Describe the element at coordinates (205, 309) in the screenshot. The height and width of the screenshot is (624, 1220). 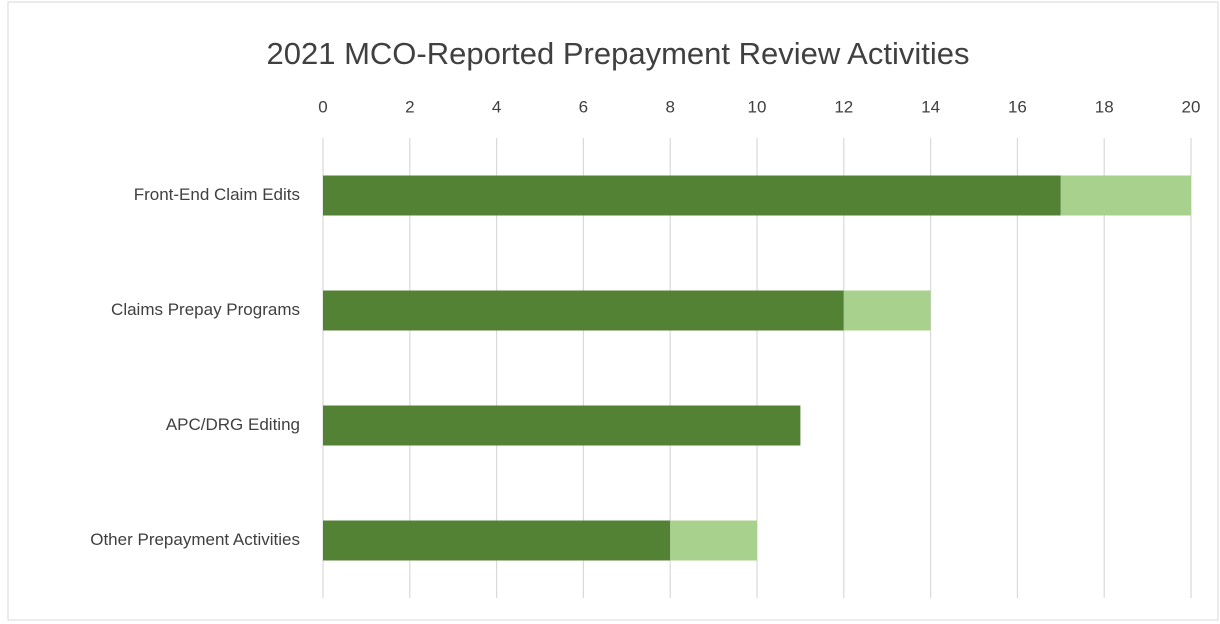
I see `y-tick-label: Claims Prepay Programs` at that location.